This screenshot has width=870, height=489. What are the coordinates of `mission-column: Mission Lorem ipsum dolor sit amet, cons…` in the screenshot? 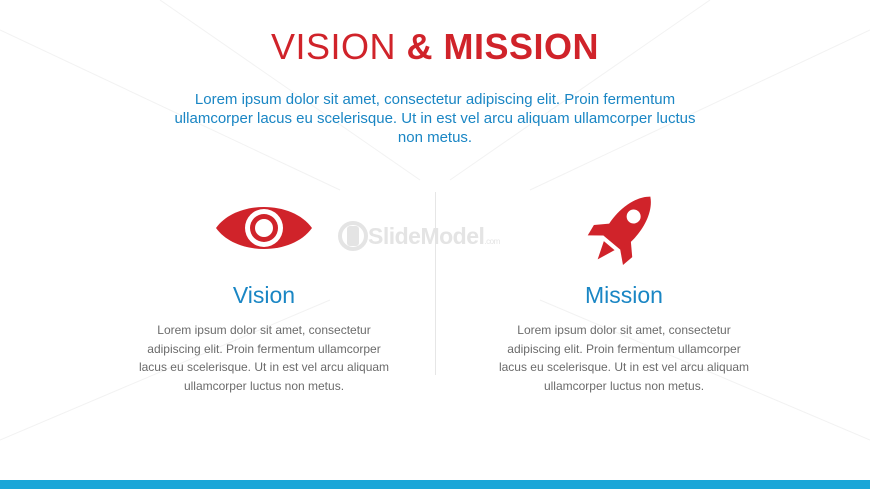 It's located at (624, 287).